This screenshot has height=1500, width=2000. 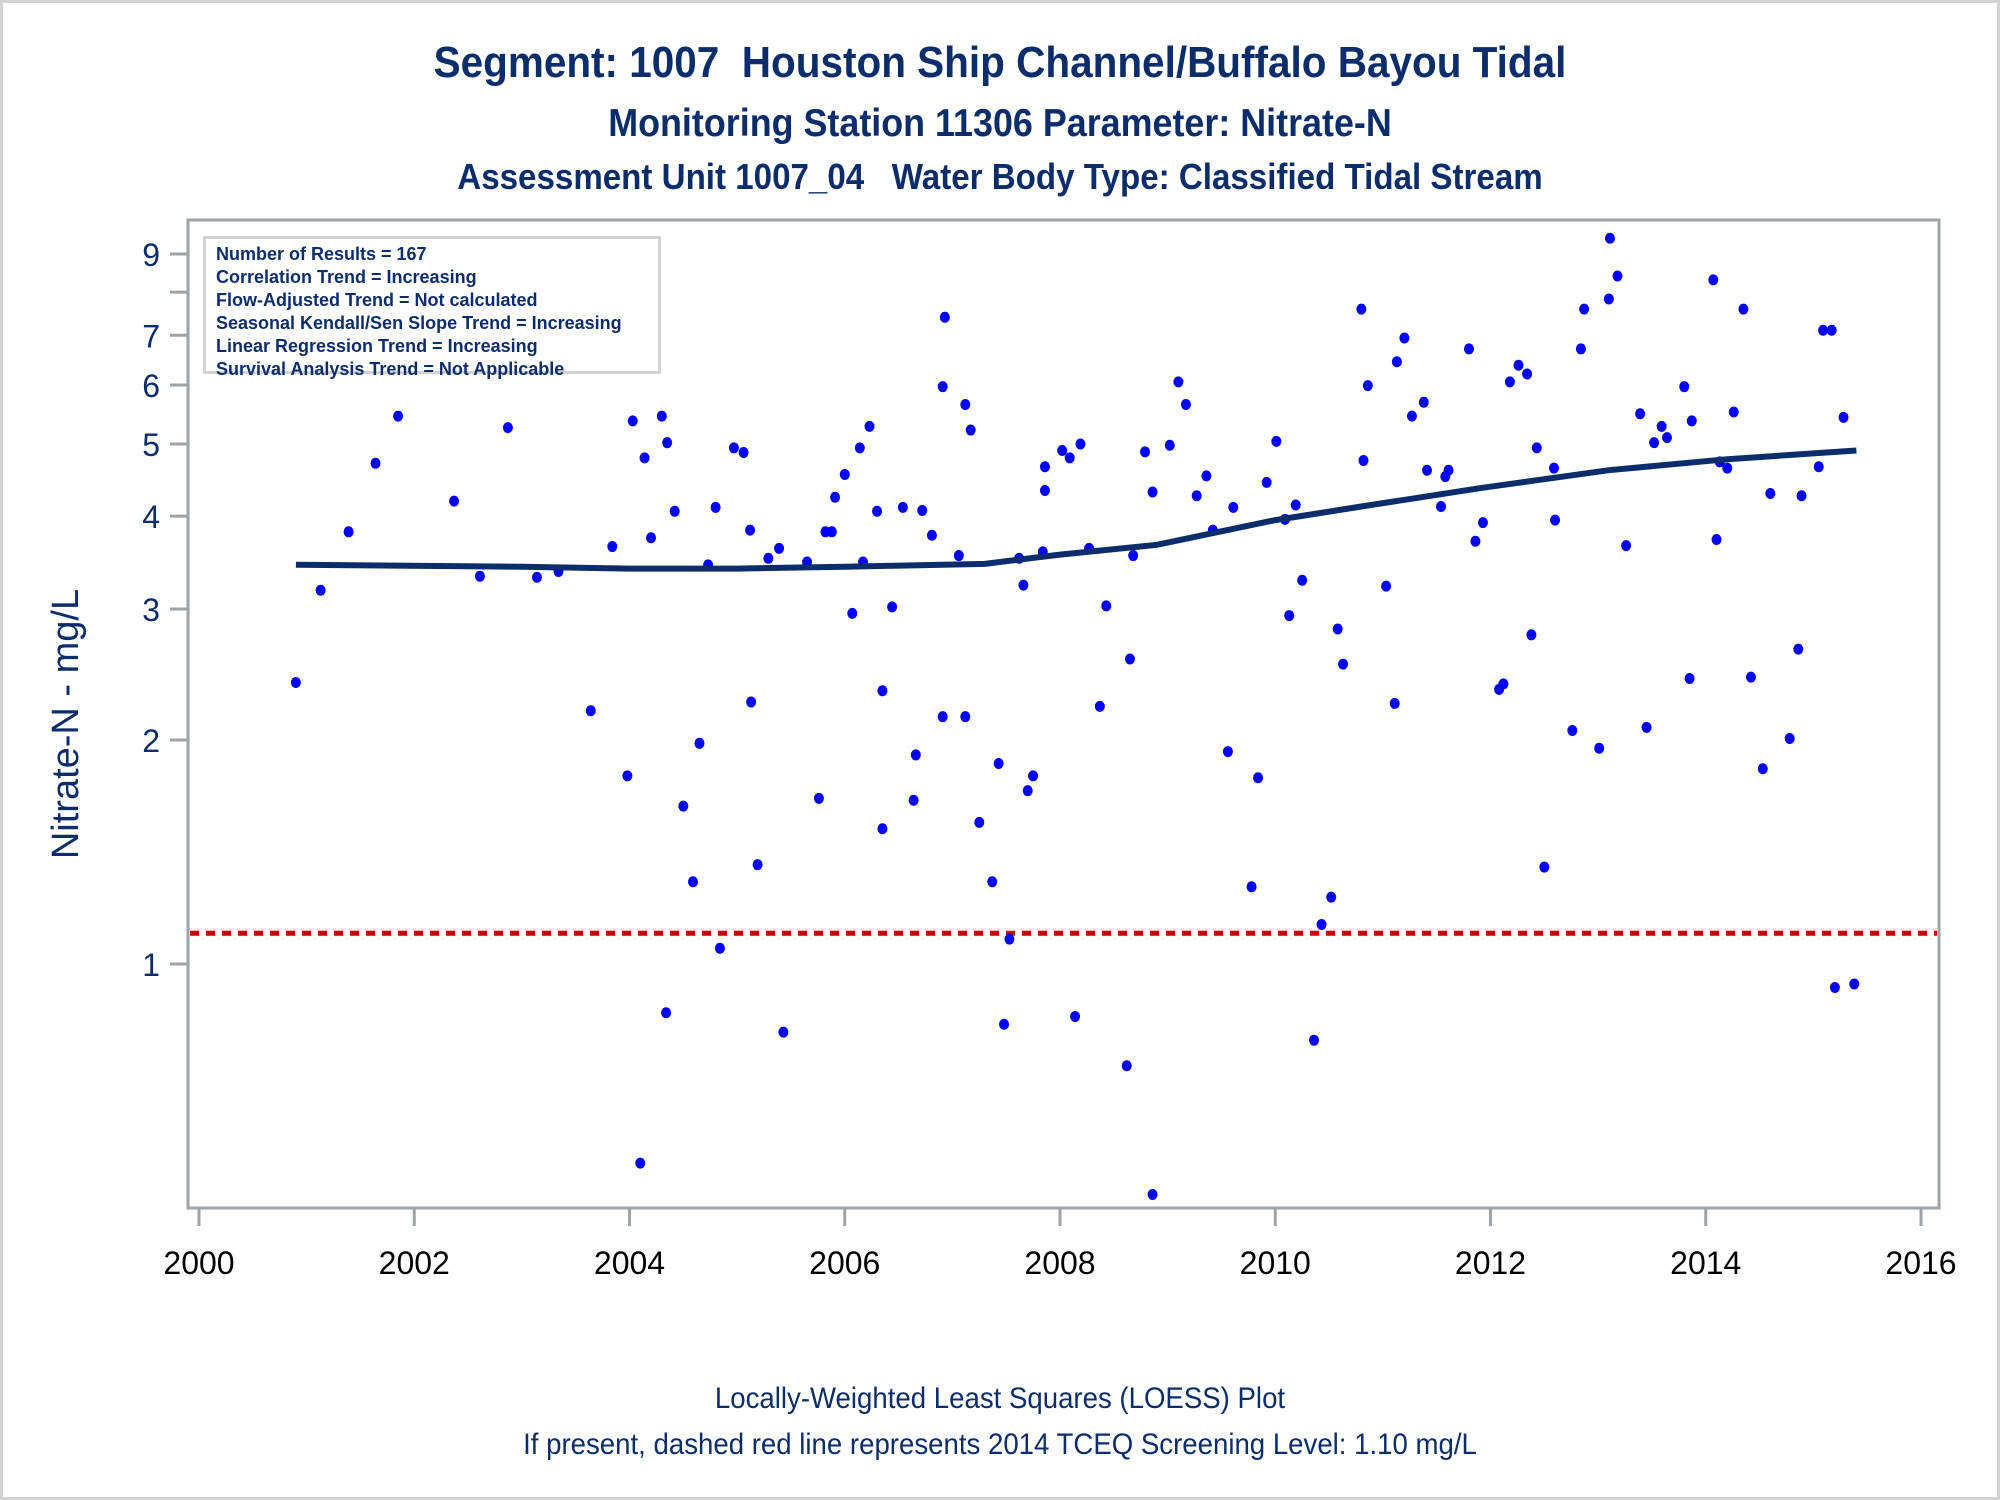 I want to click on y-tick-label: 6, so click(x=151, y=386).